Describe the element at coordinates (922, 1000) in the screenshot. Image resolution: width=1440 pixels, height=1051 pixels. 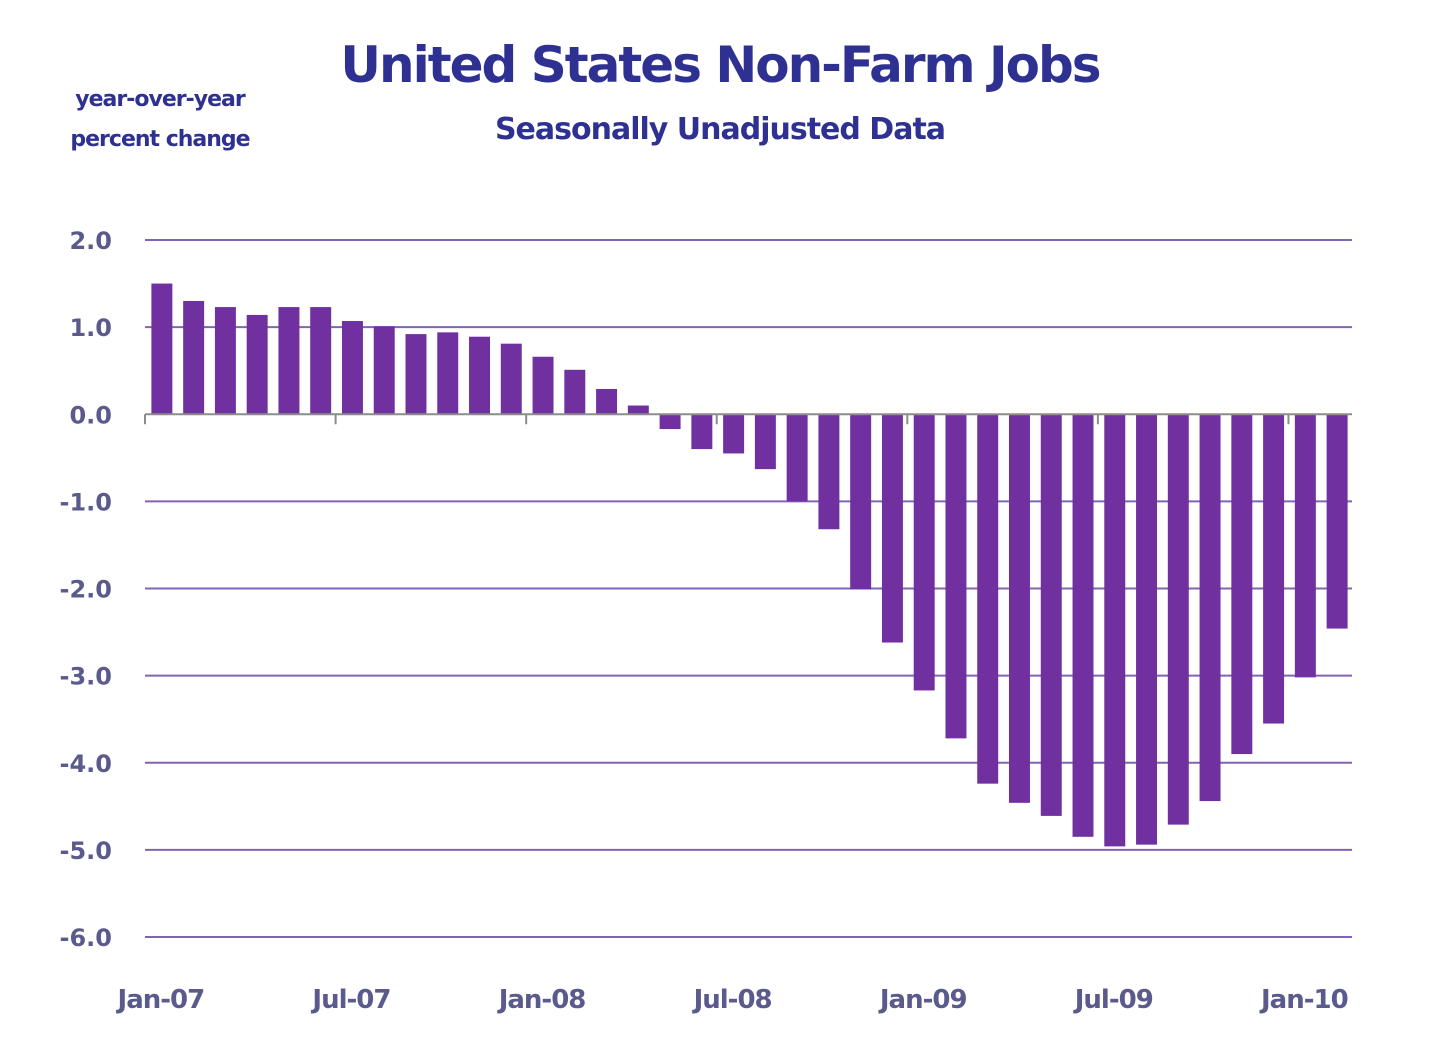
I see `x-tick-label: Jan-09` at that location.